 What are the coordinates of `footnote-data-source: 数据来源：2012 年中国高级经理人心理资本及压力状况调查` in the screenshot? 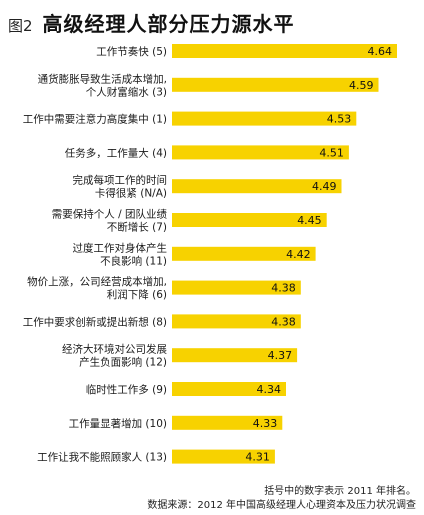 It's located at (281, 505).